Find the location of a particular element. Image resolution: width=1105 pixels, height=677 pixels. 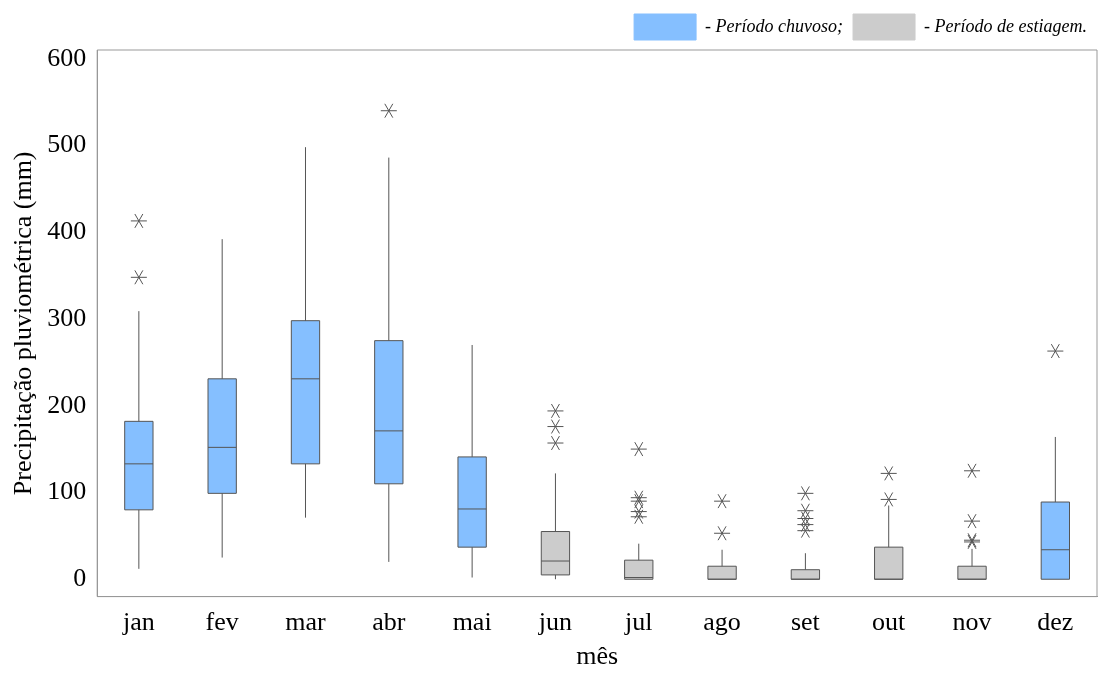

x-axis-title: mês is located at coordinates (597, 656).